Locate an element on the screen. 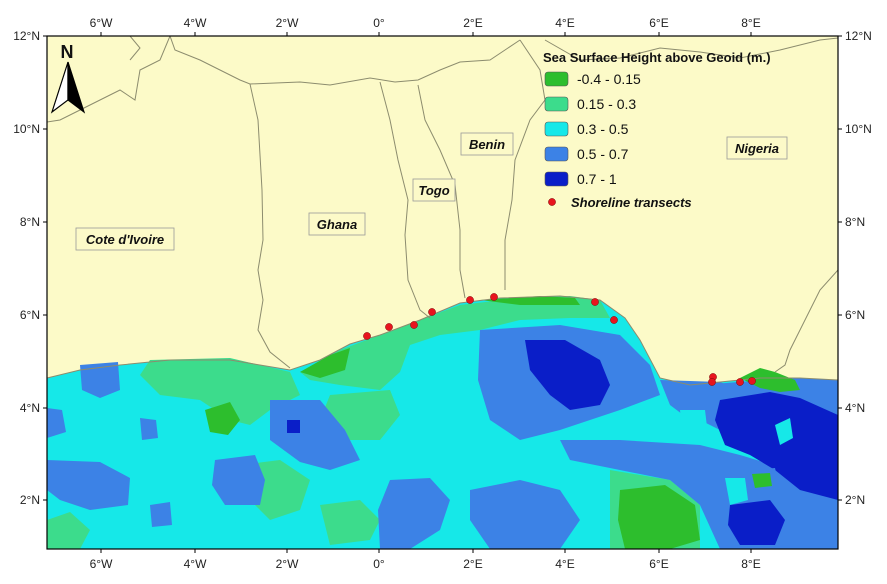 This screenshot has height=584, width=887. legend-label: 0.15 - 0.3 is located at coordinates (606, 104).